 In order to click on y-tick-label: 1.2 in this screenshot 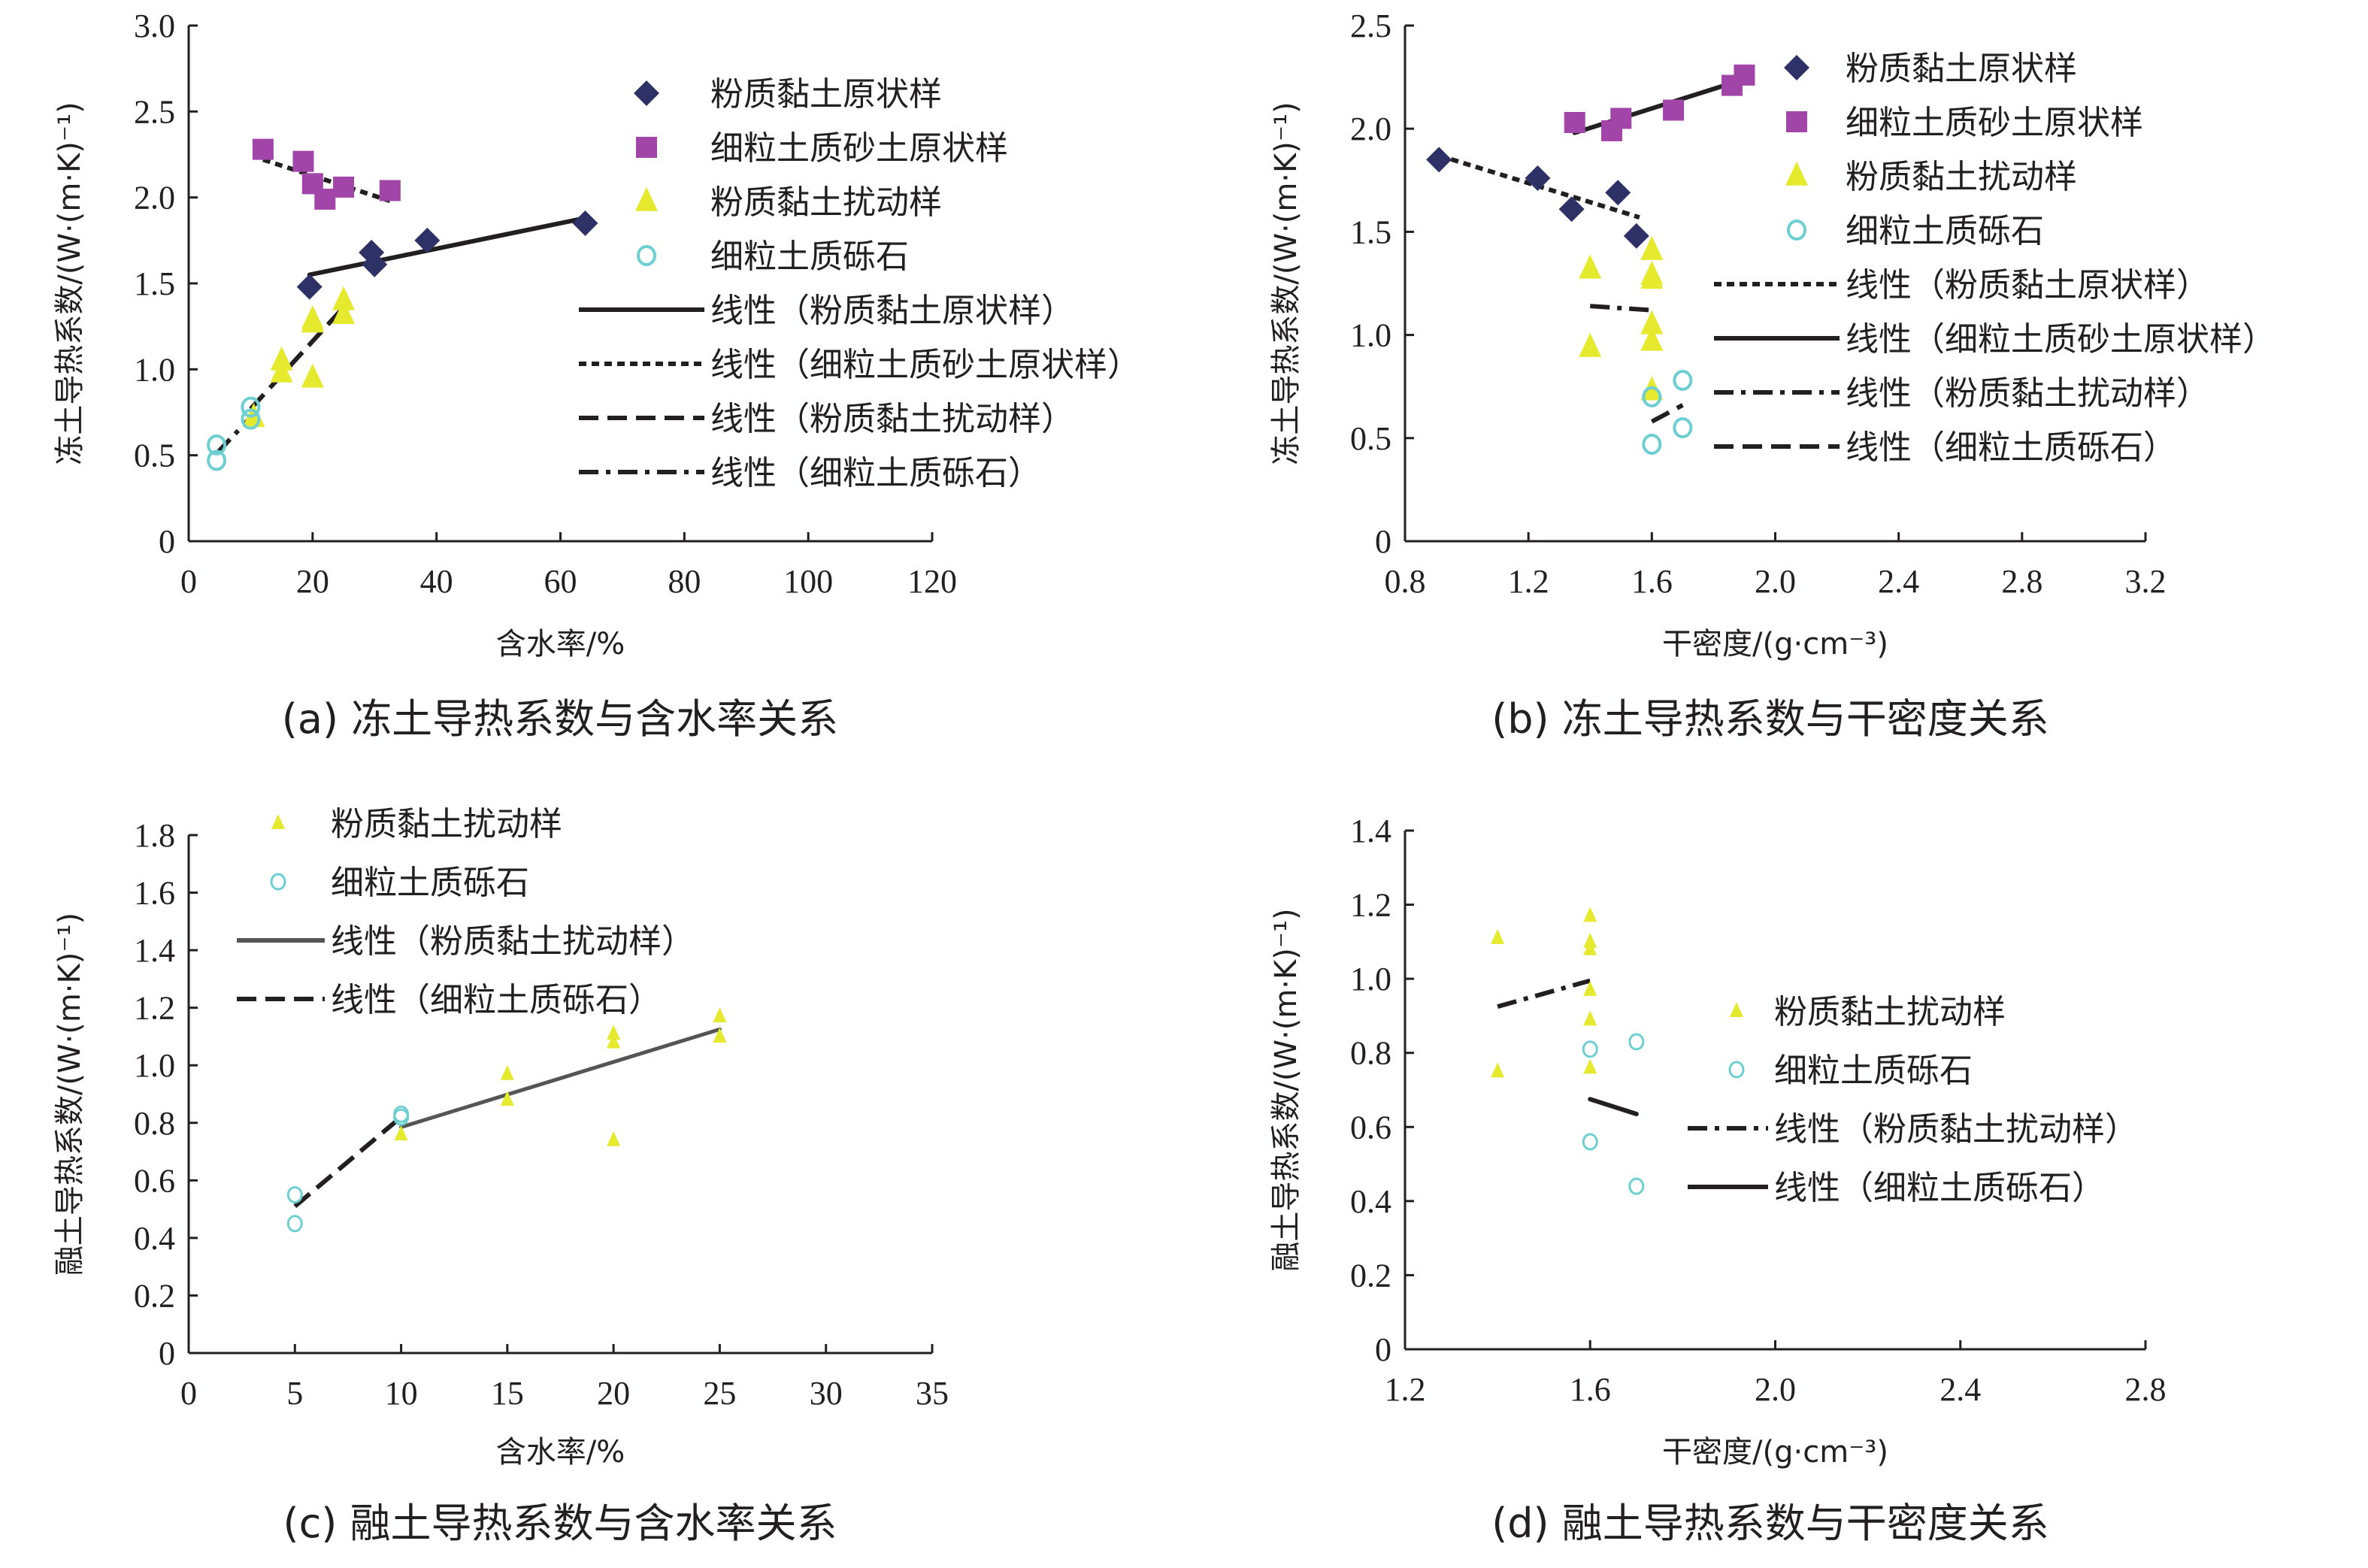, I will do `click(1370, 905)`.